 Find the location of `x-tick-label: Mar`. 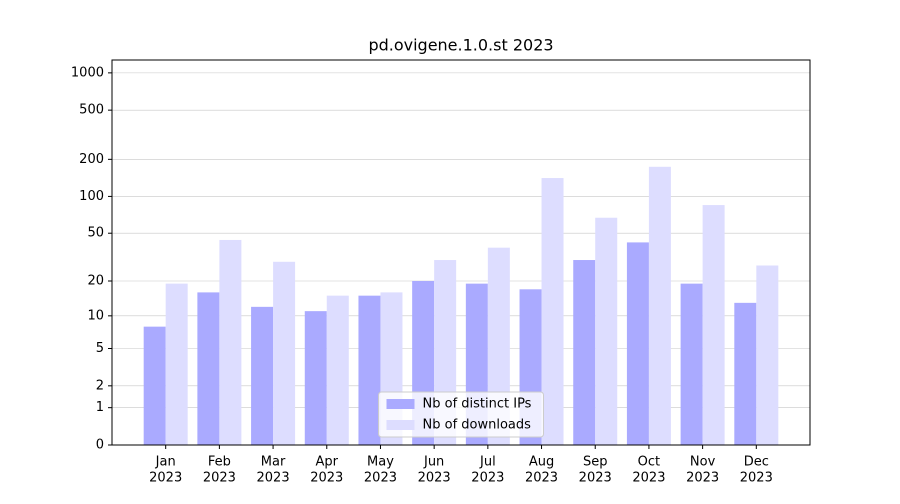

x-tick-label: Mar is located at coordinates (273, 462).